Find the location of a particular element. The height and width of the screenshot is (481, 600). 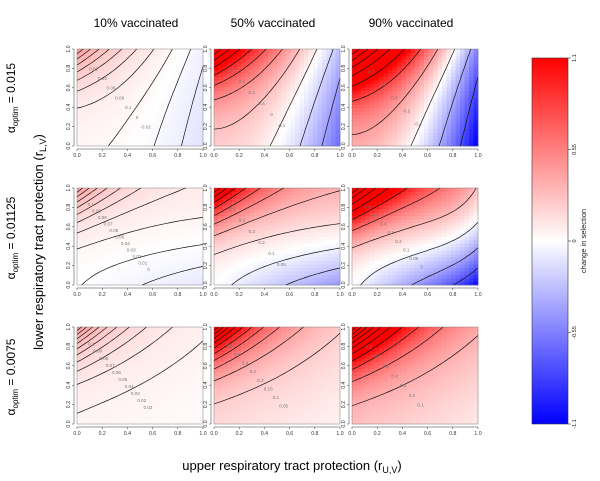

y-tick-label: 0.0 is located at coordinates (344, 145).